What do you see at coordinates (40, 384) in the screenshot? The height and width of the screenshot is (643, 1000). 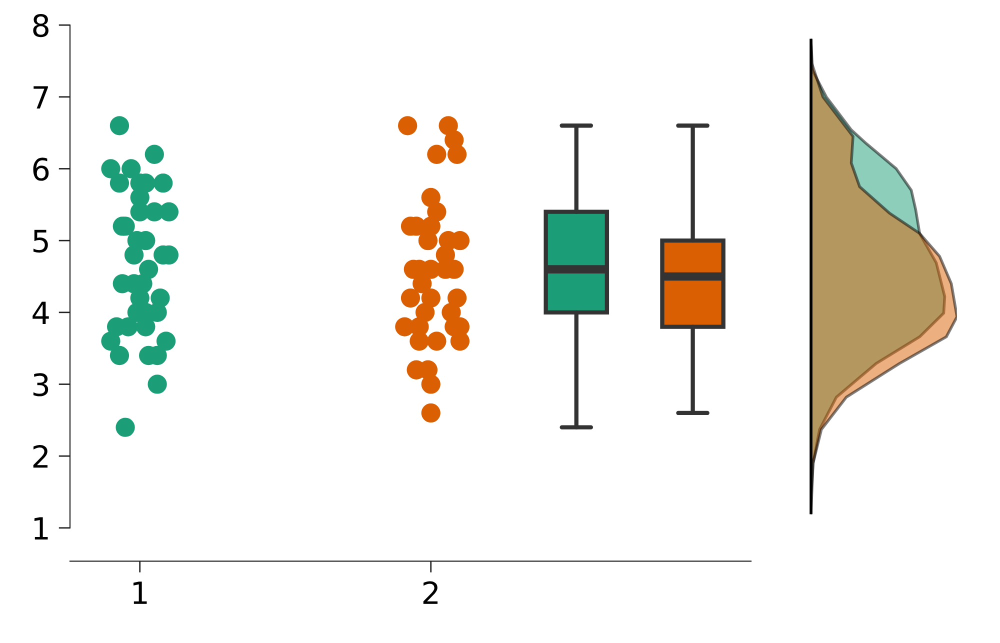 I see `y-tick-label: 3` at bounding box center [40, 384].